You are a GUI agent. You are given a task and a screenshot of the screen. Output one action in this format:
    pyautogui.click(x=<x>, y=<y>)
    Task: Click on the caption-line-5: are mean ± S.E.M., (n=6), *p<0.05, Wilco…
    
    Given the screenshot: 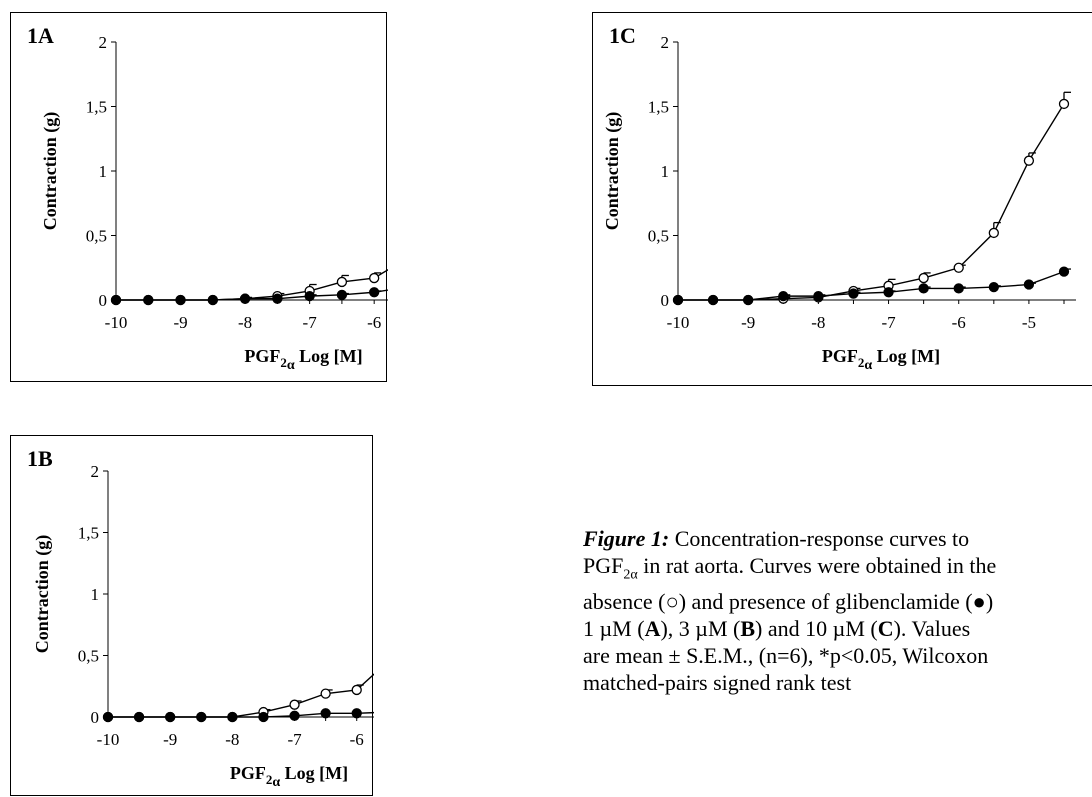 What is the action you would take?
    pyautogui.click(x=786, y=656)
    